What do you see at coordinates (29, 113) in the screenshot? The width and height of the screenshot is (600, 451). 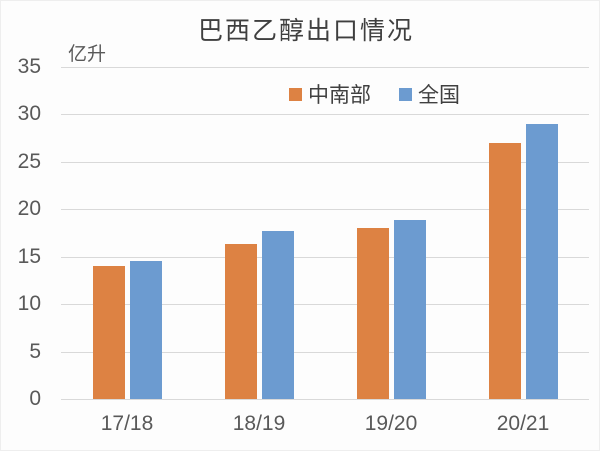 I see `y-axis-tick-label-30: 30` at bounding box center [29, 113].